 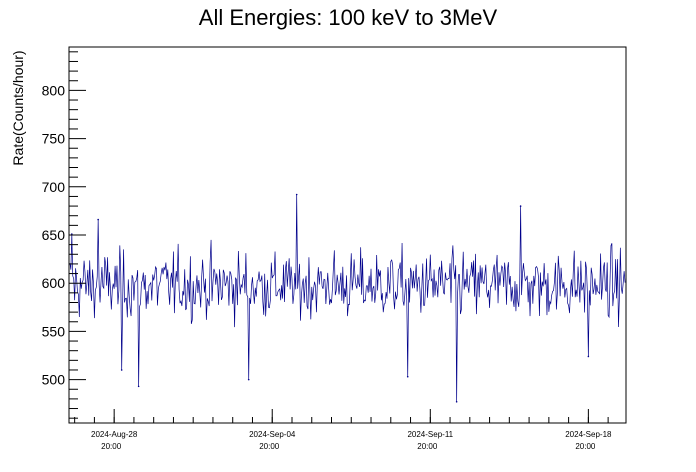 What do you see at coordinates (54, 235) in the screenshot?
I see `y-tick-label: 650` at bounding box center [54, 235].